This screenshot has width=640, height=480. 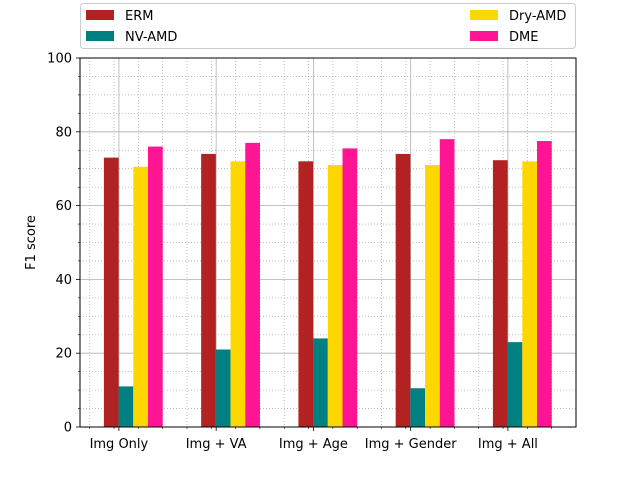 What do you see at coordinates (151, 37) in the screenshot?
I see `legend-label-nv-amd: NV-AMD` at bounding box center [151, 37].